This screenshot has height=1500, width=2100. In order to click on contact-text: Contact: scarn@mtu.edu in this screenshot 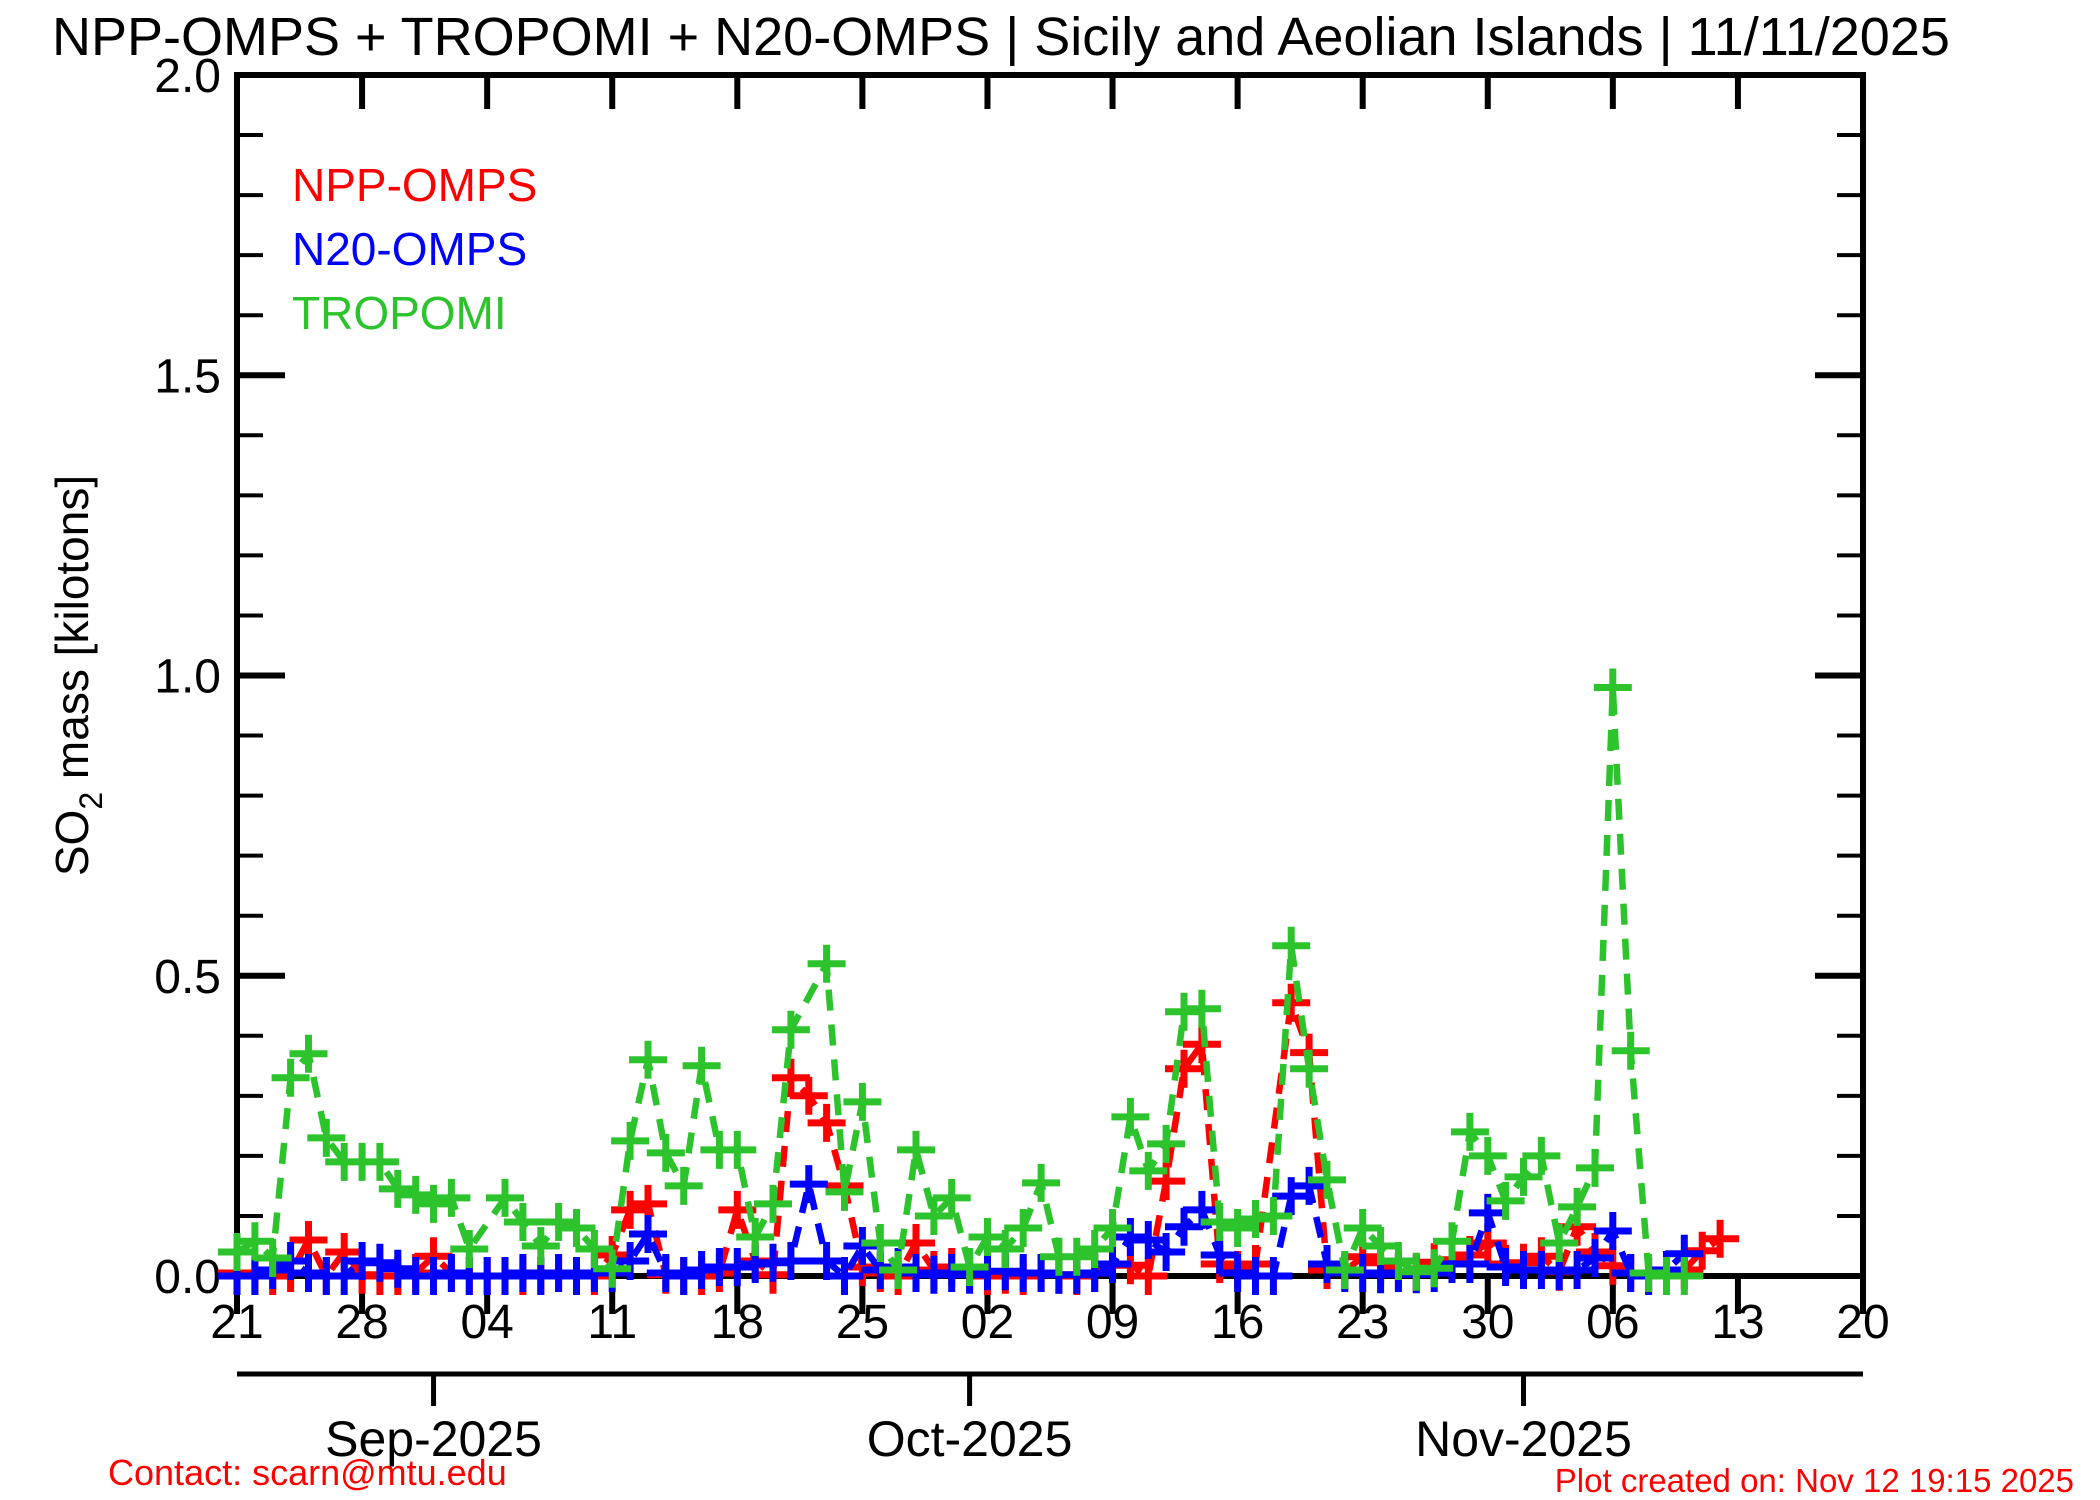, I will do `click(307, 1472)`.